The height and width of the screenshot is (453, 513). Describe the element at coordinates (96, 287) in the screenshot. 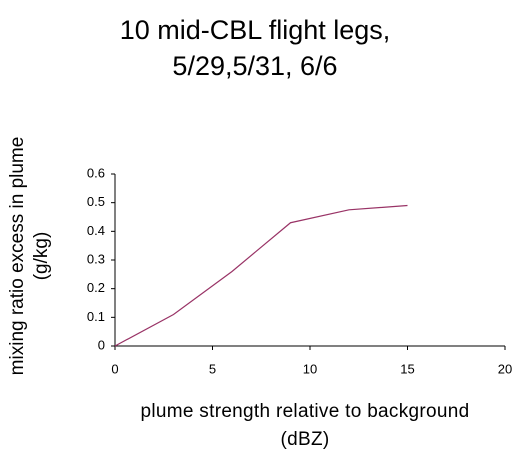

I see `y-tick-label: 0.2` at that location.